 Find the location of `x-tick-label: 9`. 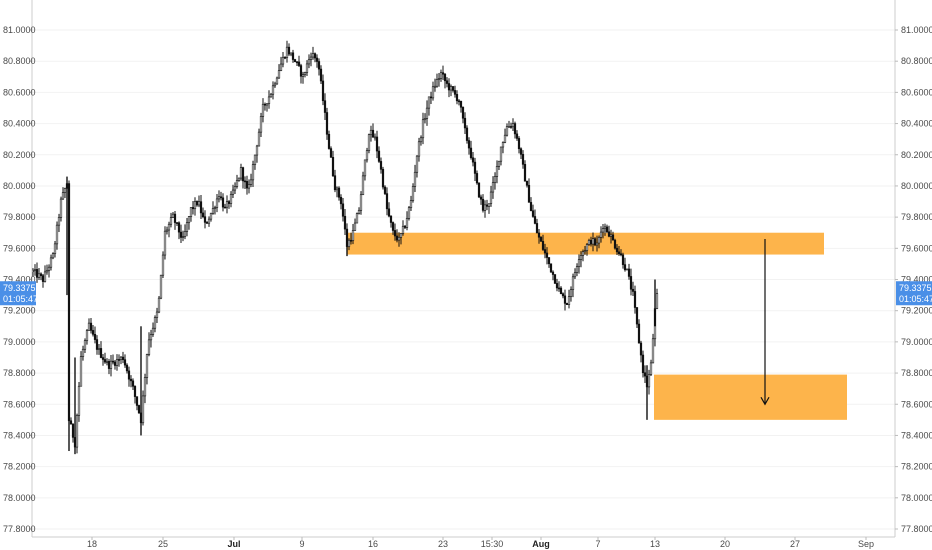

x-tick-label: 9 is located at coordinates (301, 544).